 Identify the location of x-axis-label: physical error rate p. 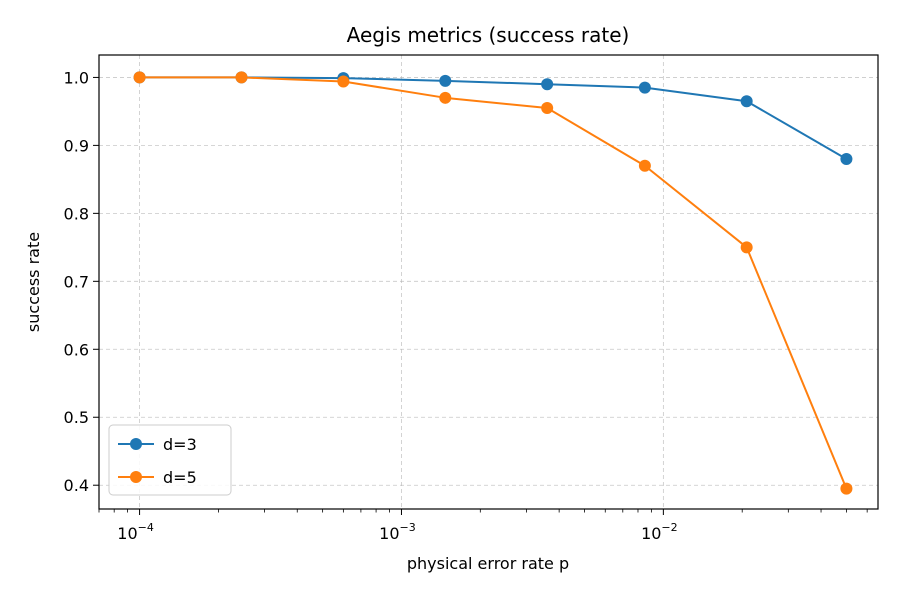
(488, 563).